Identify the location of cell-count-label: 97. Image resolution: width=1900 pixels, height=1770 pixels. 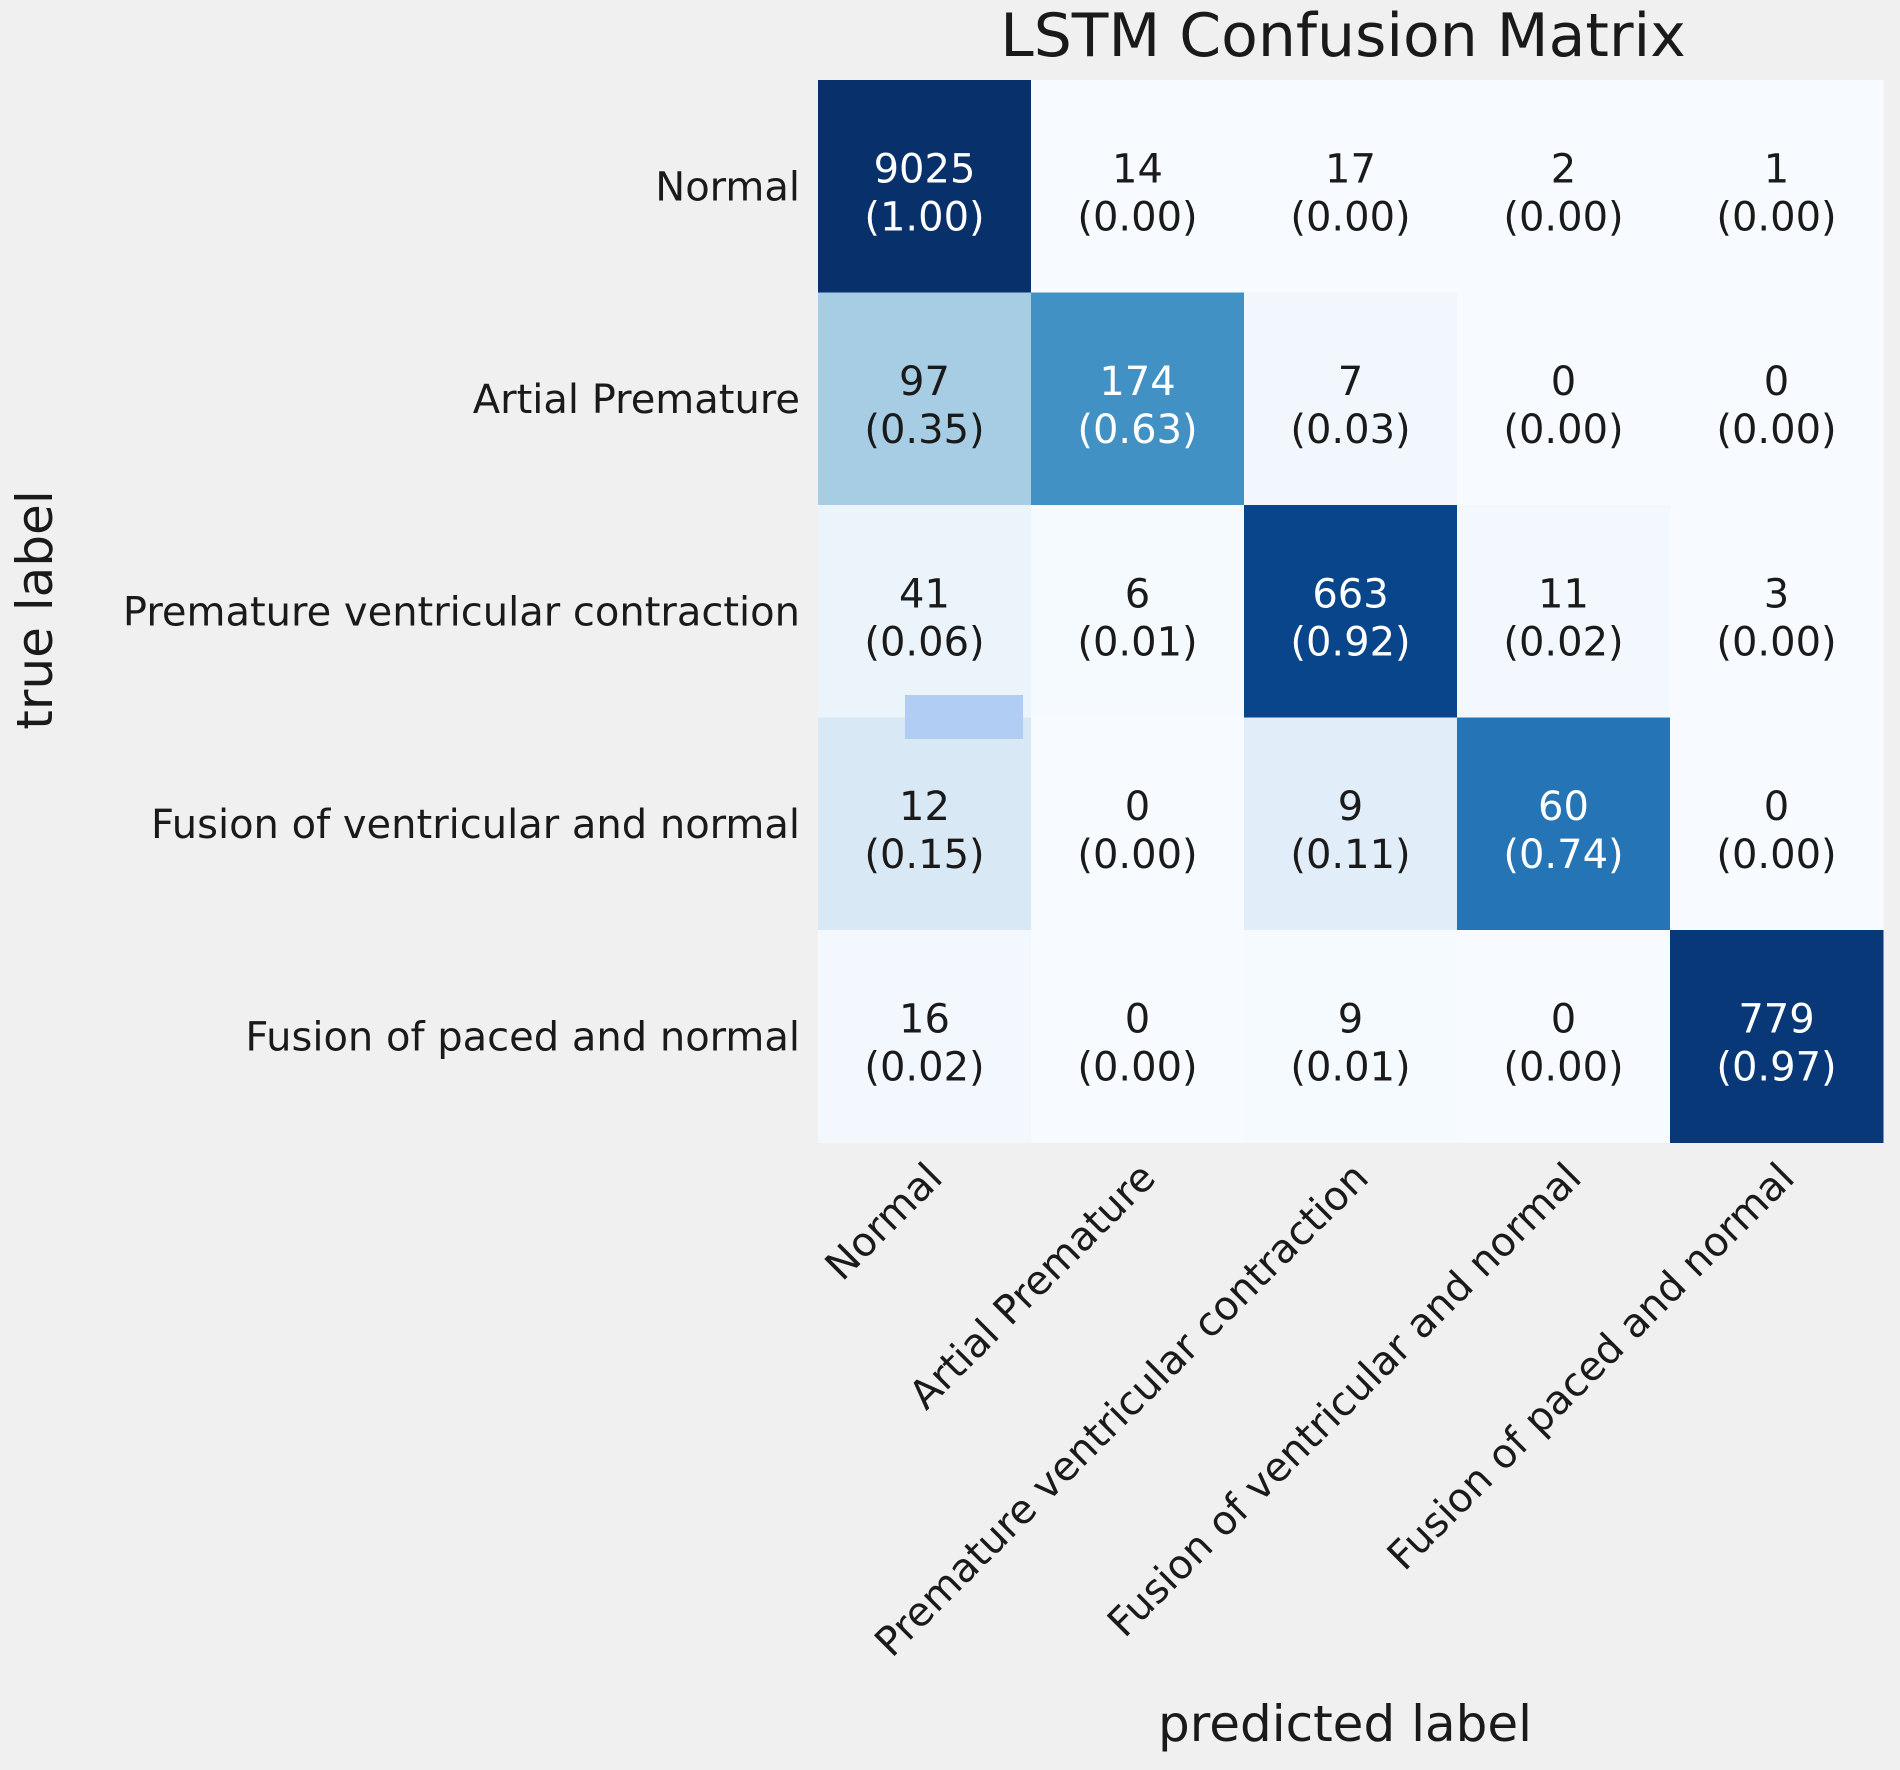
(924, 382).